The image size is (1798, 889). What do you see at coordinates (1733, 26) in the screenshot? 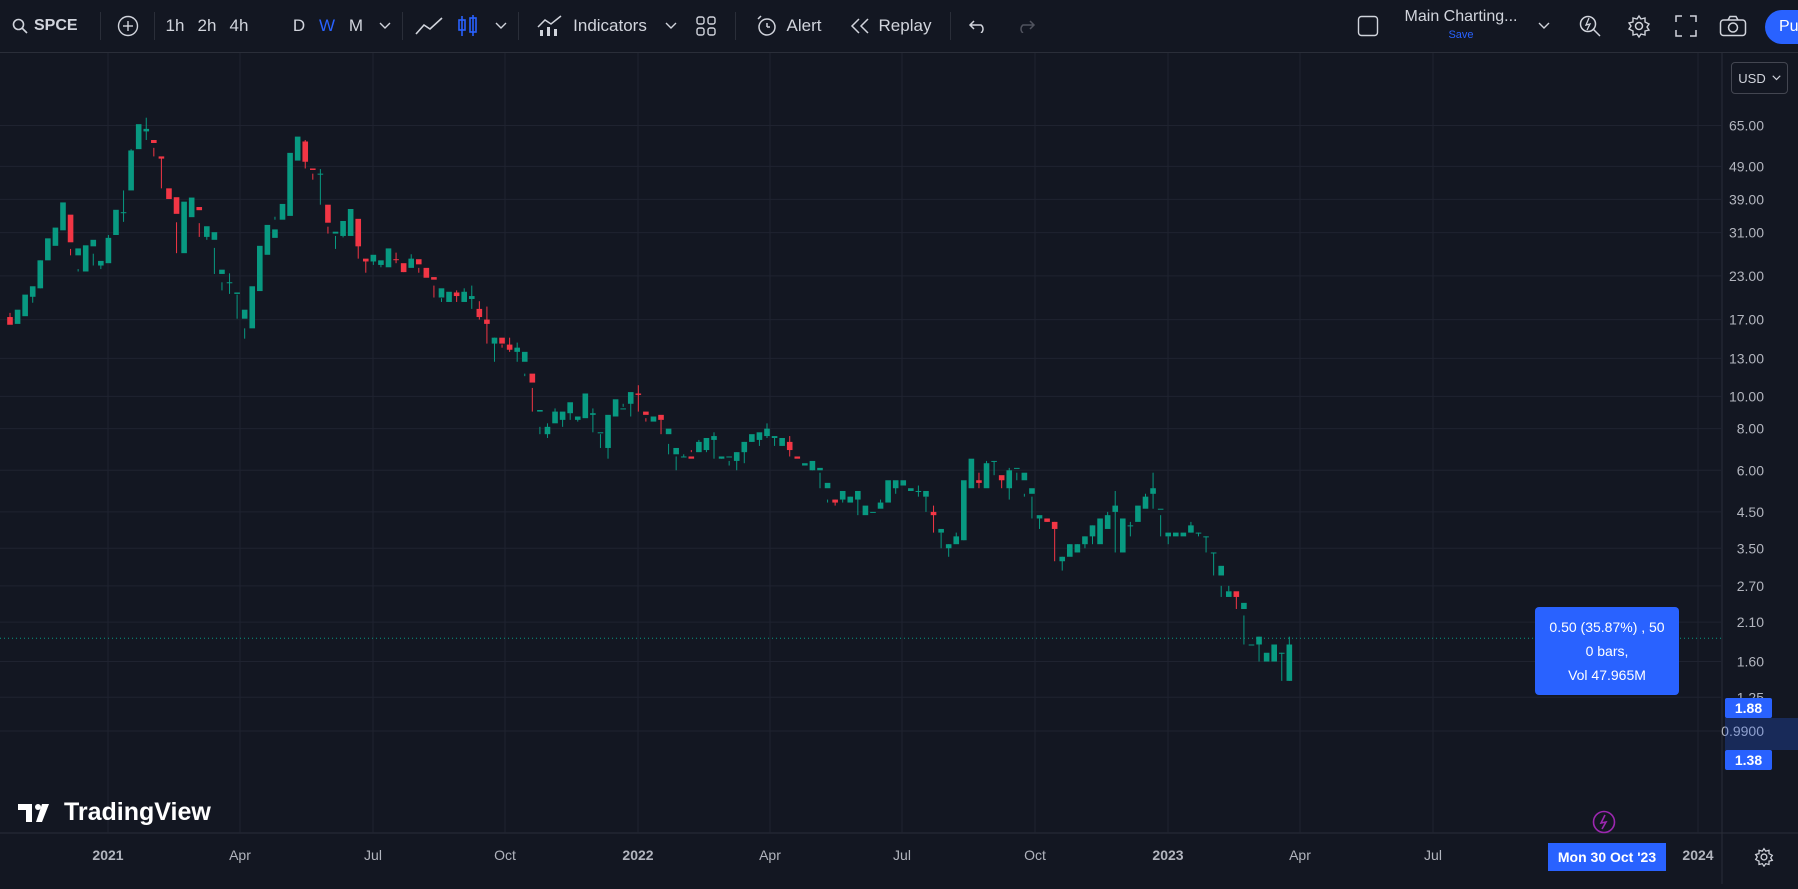
I see `snapshot-button` at bounding box center [1733, 26].